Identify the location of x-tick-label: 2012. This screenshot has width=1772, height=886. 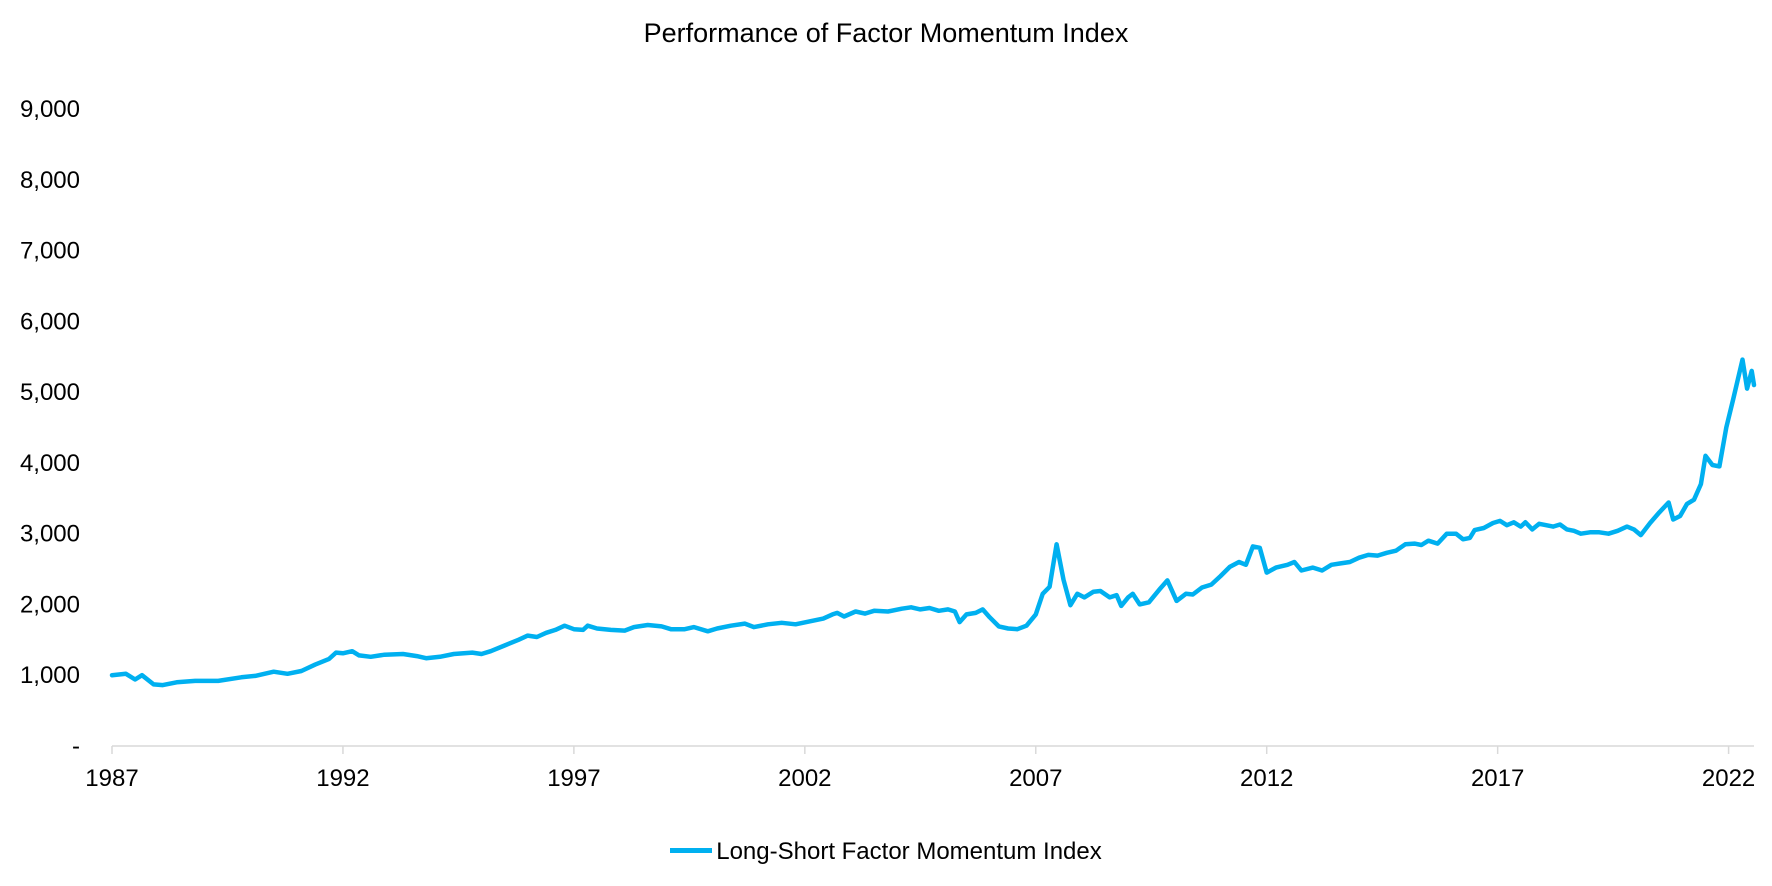
(1266, 778).